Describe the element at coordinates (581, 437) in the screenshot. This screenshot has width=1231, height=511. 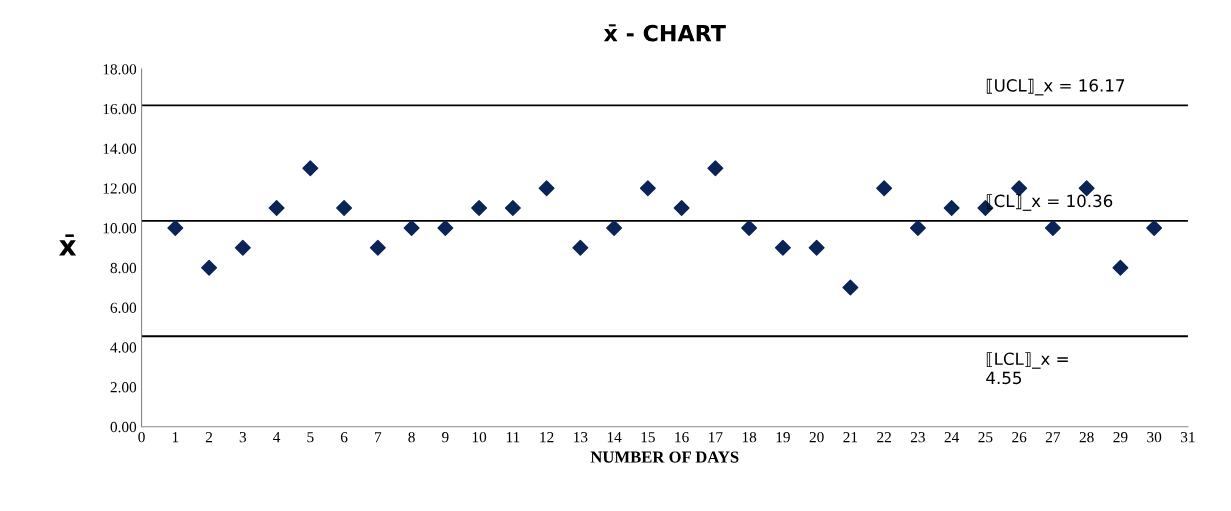
I see `x-tick-label: 13` at that location.